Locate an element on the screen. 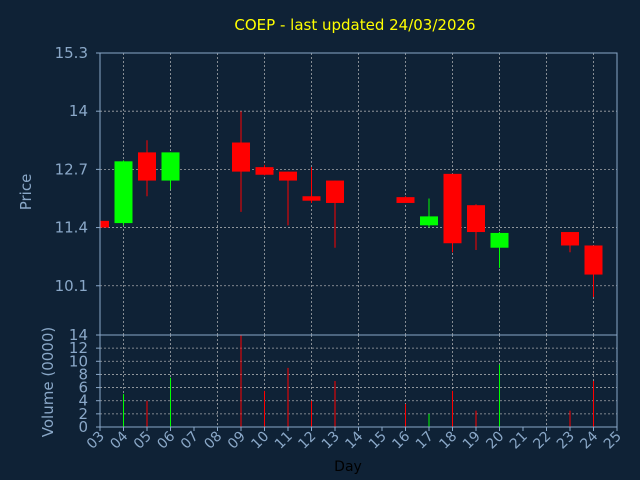 The image size is (640, 480). price-tick-label: 10.1 is located at coordinates (71, 286).